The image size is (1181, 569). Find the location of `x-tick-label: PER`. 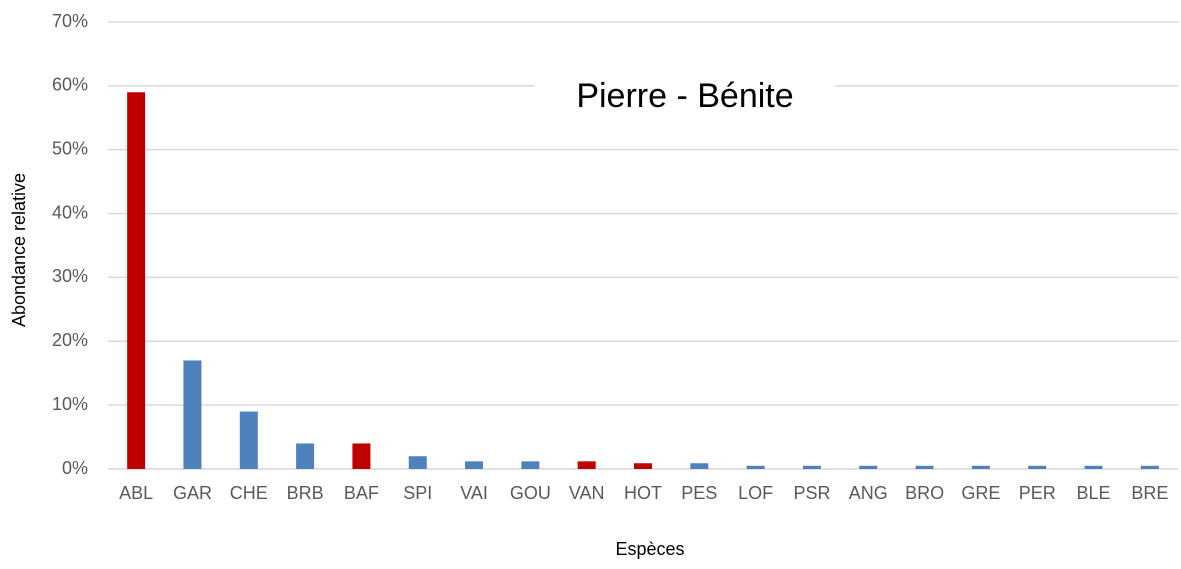

x-tick-label: PER is located at coordinates (1037, 493).